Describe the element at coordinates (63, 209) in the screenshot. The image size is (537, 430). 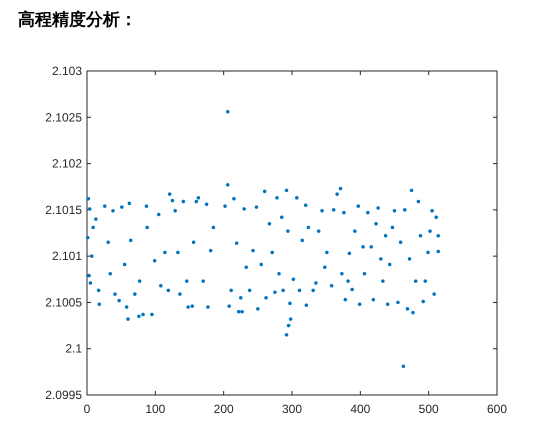
I see `y-tick-label: 2.1015` at that location.